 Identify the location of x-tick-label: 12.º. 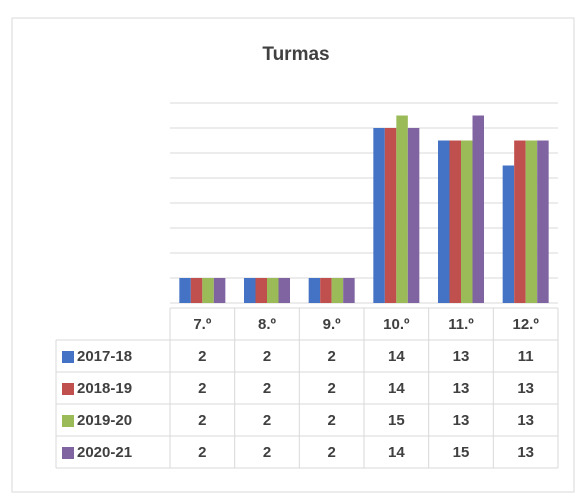
(525, 324).